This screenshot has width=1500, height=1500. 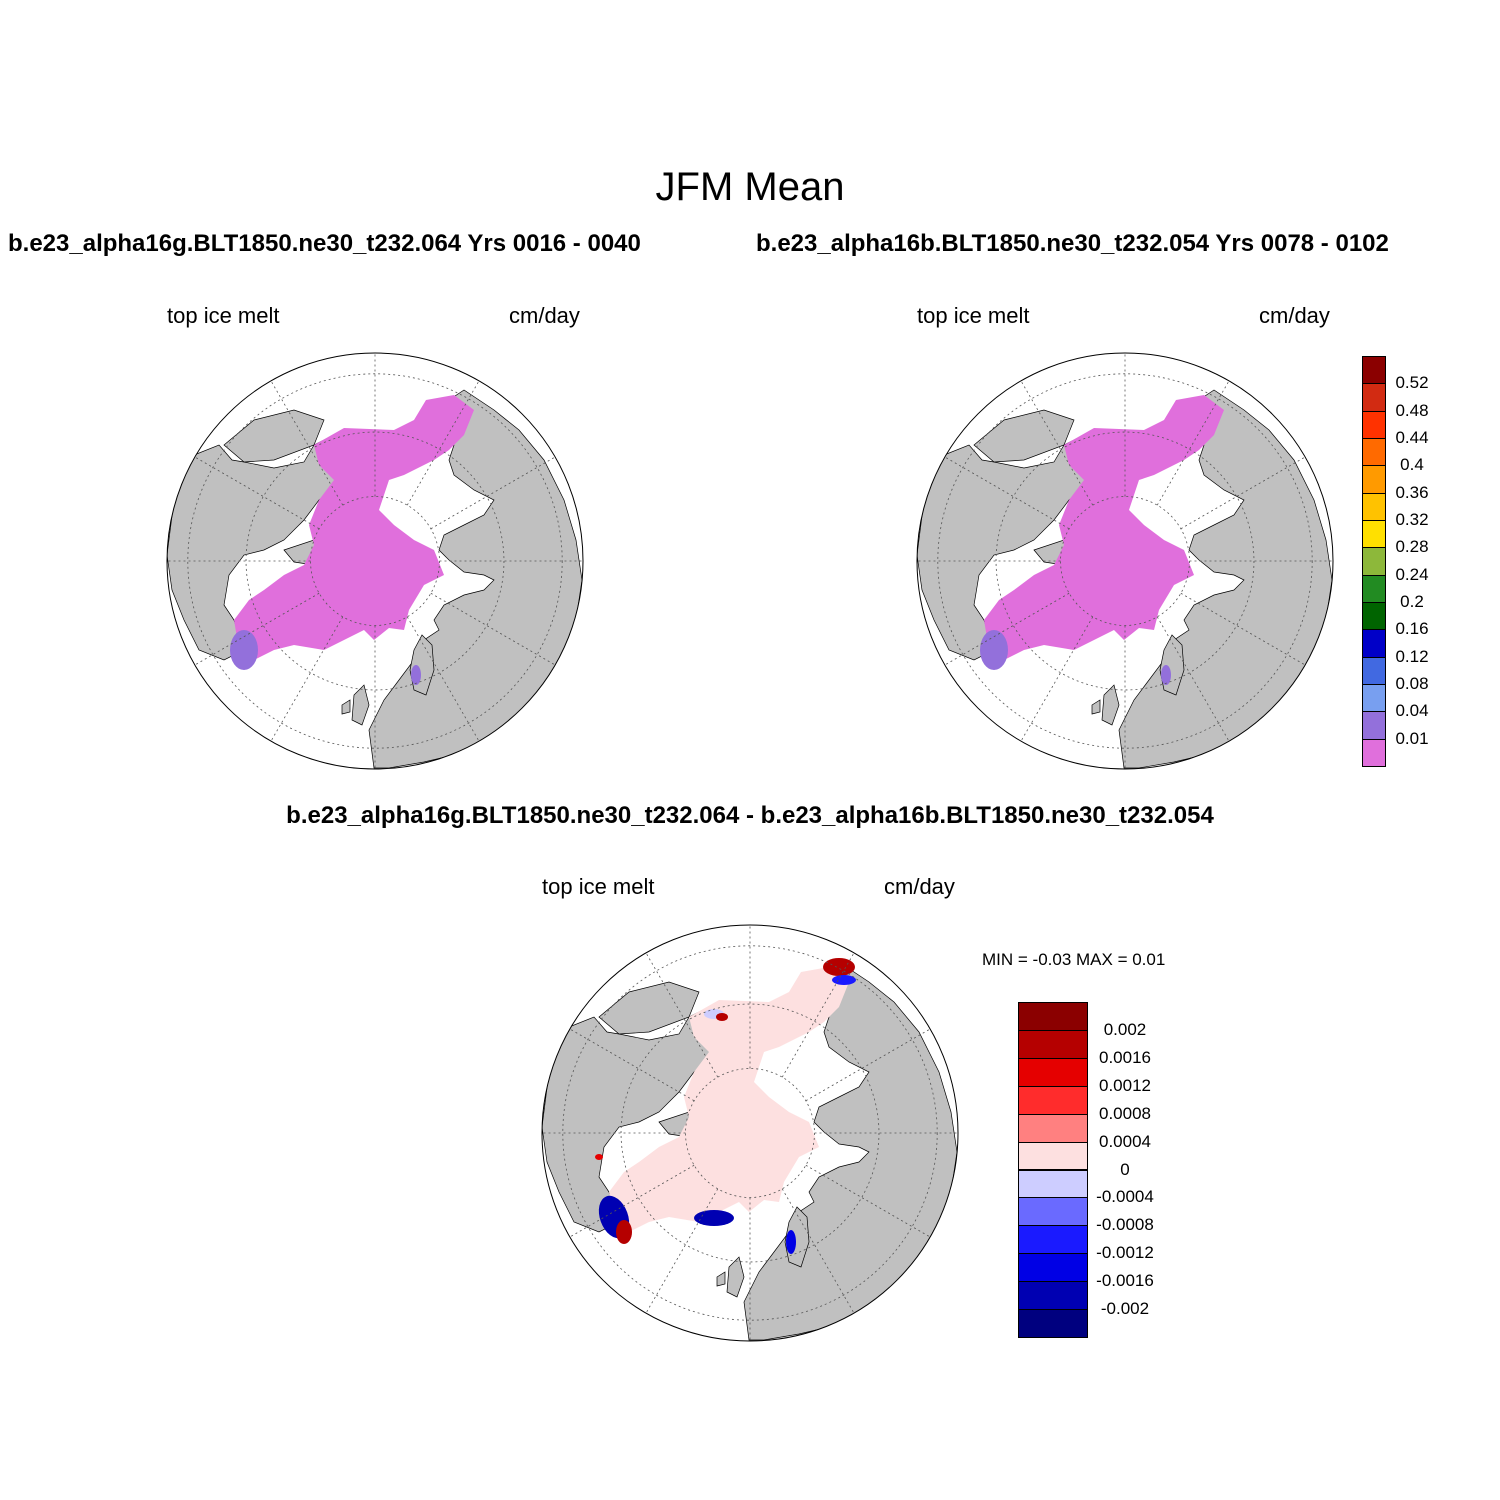 I want to click on colorbar-tick-label: 0.4, so click(x=1412, y=465).